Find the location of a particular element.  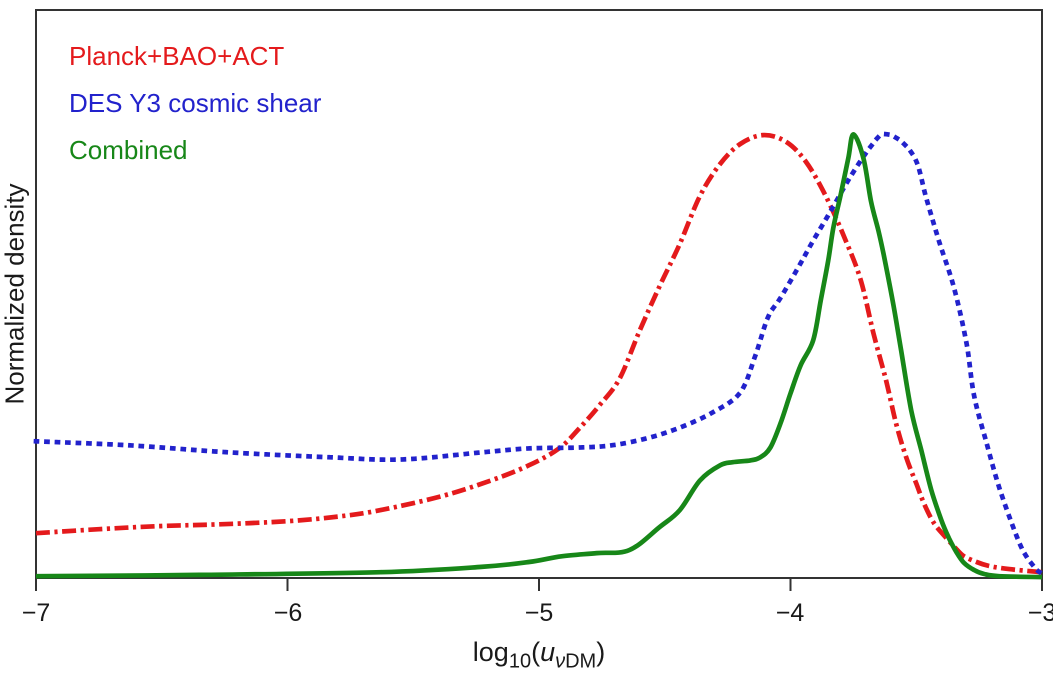

xlabel-variable: u is located at coordinates (548, 652).